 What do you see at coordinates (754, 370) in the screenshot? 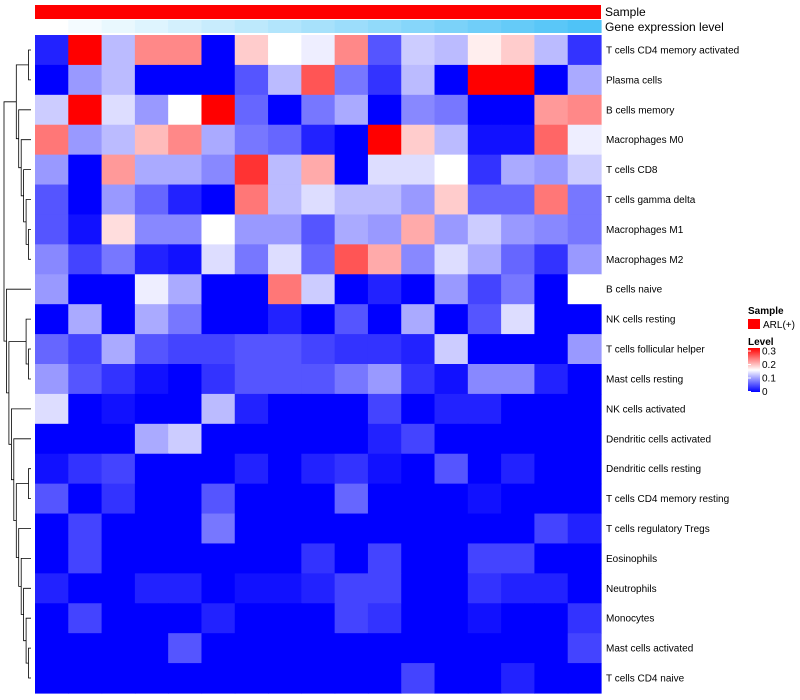
I see `legend-level-colorbar` at bounding box center [754, 370].